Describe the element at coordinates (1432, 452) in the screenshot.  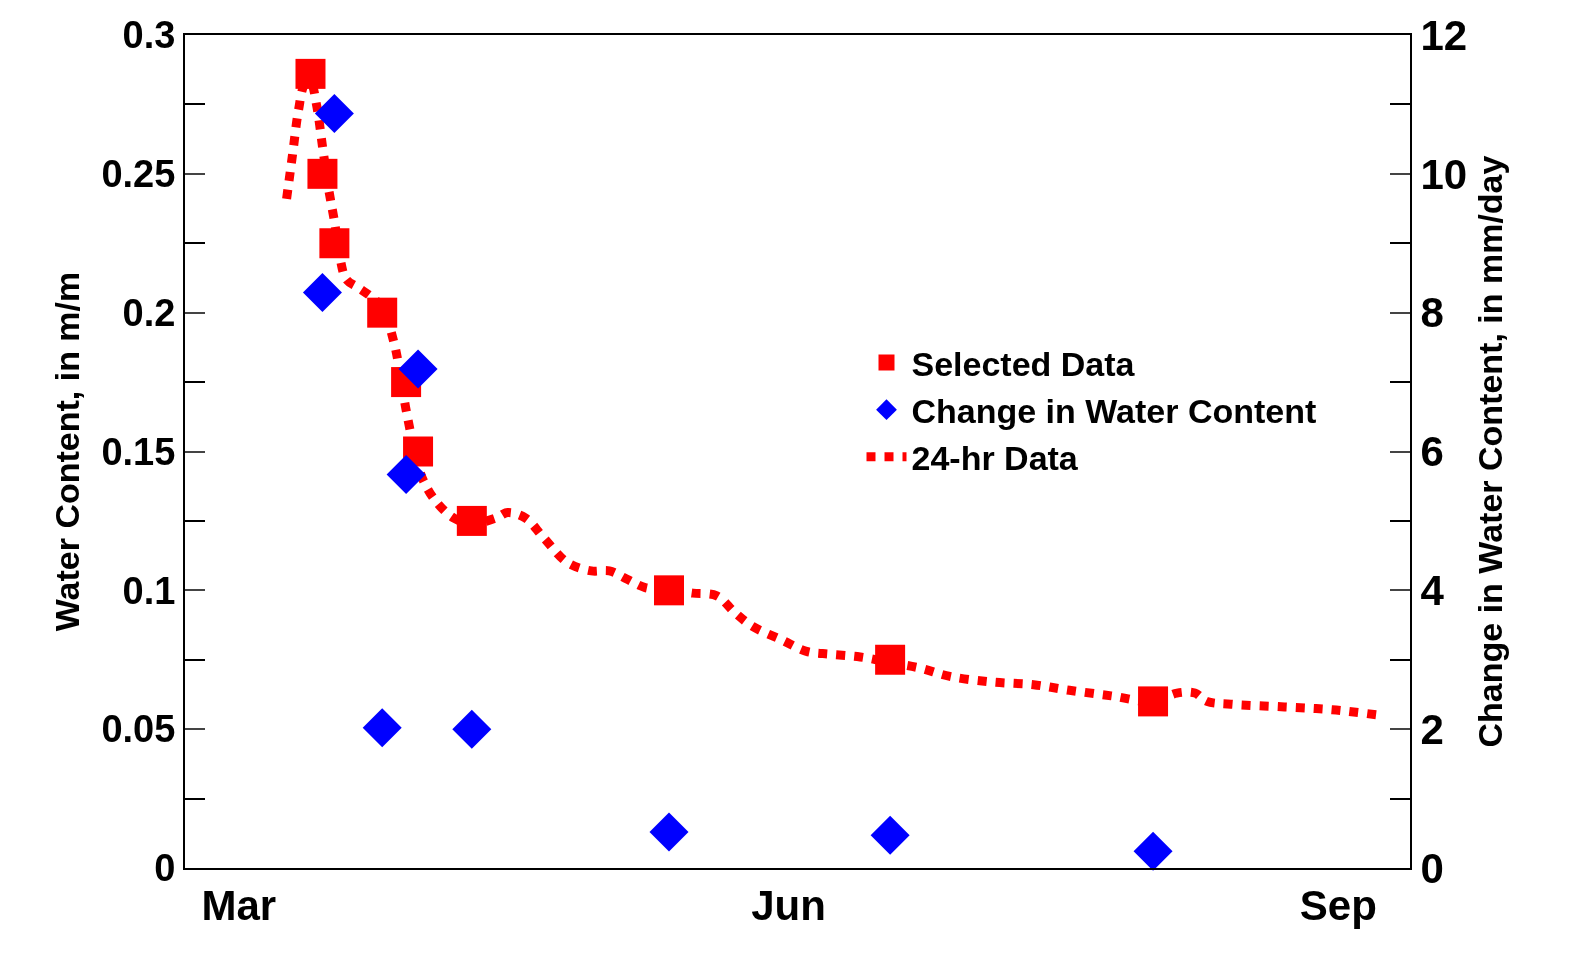
I see `y2-tick-label: 6` at that location.